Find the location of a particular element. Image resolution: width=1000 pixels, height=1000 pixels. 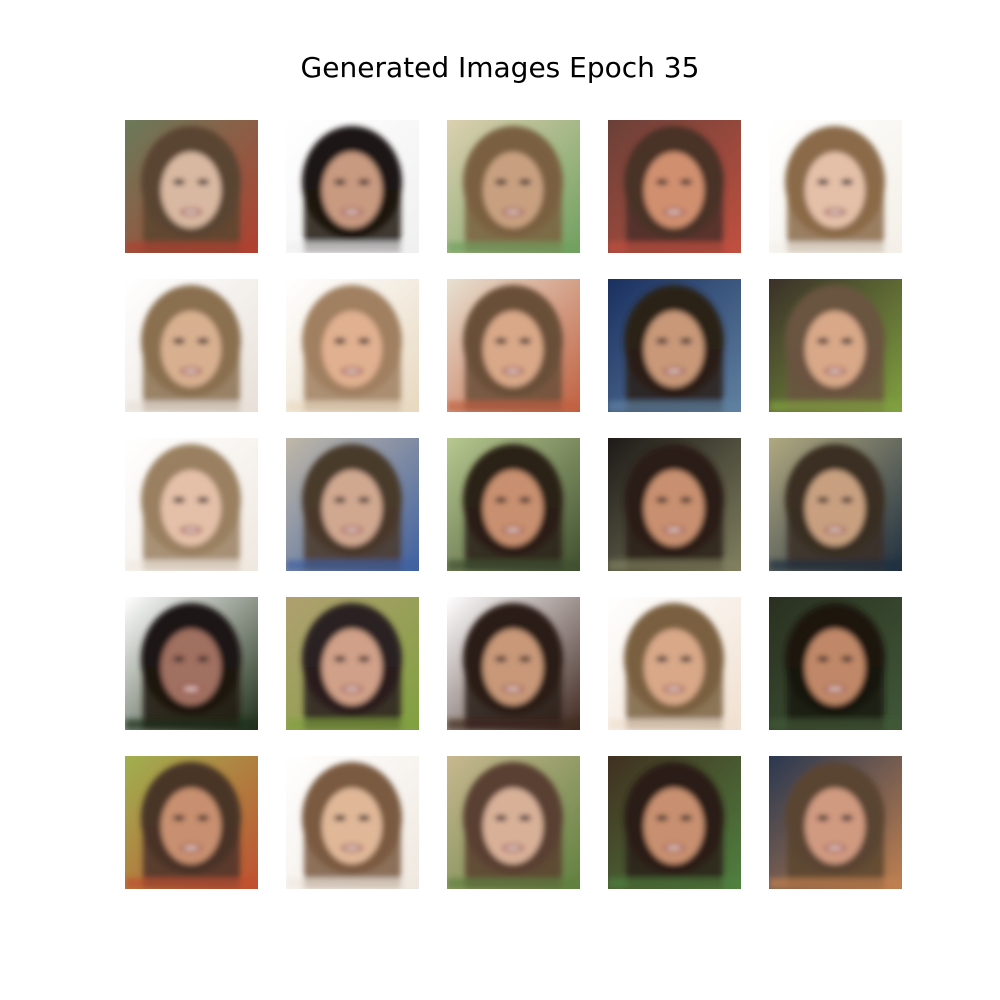

generated-image-r1-c1 is located at coordinates (191, 186).